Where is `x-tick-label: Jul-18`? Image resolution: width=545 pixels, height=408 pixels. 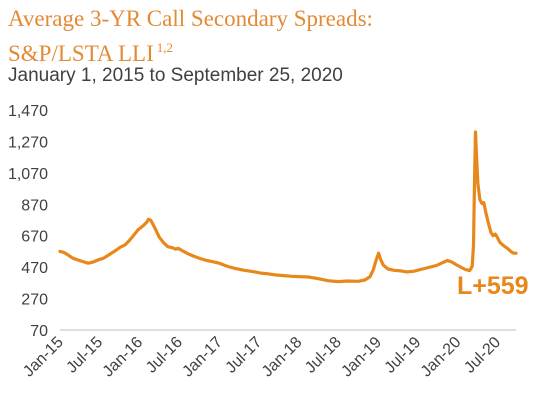
x-tick-label: Jul-18 is located at coordinates (323, 355).